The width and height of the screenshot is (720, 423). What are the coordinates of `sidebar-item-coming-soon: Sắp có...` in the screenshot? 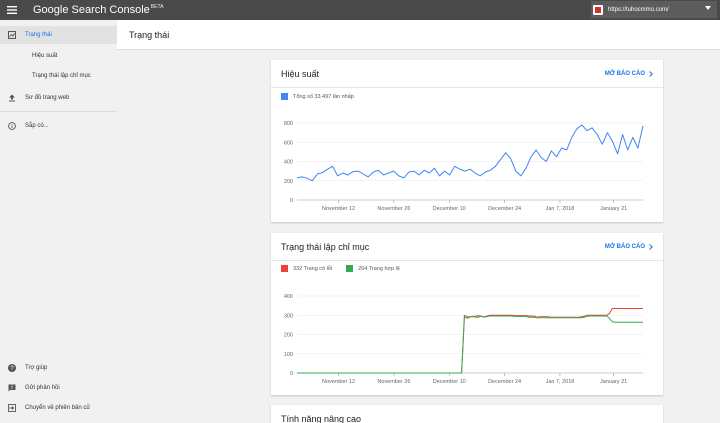 It's located at (58, 126).